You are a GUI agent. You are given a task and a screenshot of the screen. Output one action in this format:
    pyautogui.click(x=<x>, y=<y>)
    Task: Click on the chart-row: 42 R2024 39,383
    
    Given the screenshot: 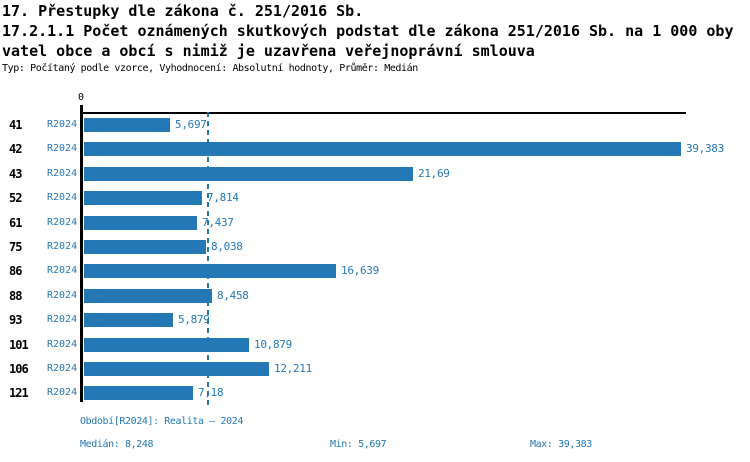 What is the action you would take?
    pyautogui.click(x=375, y=149)
    